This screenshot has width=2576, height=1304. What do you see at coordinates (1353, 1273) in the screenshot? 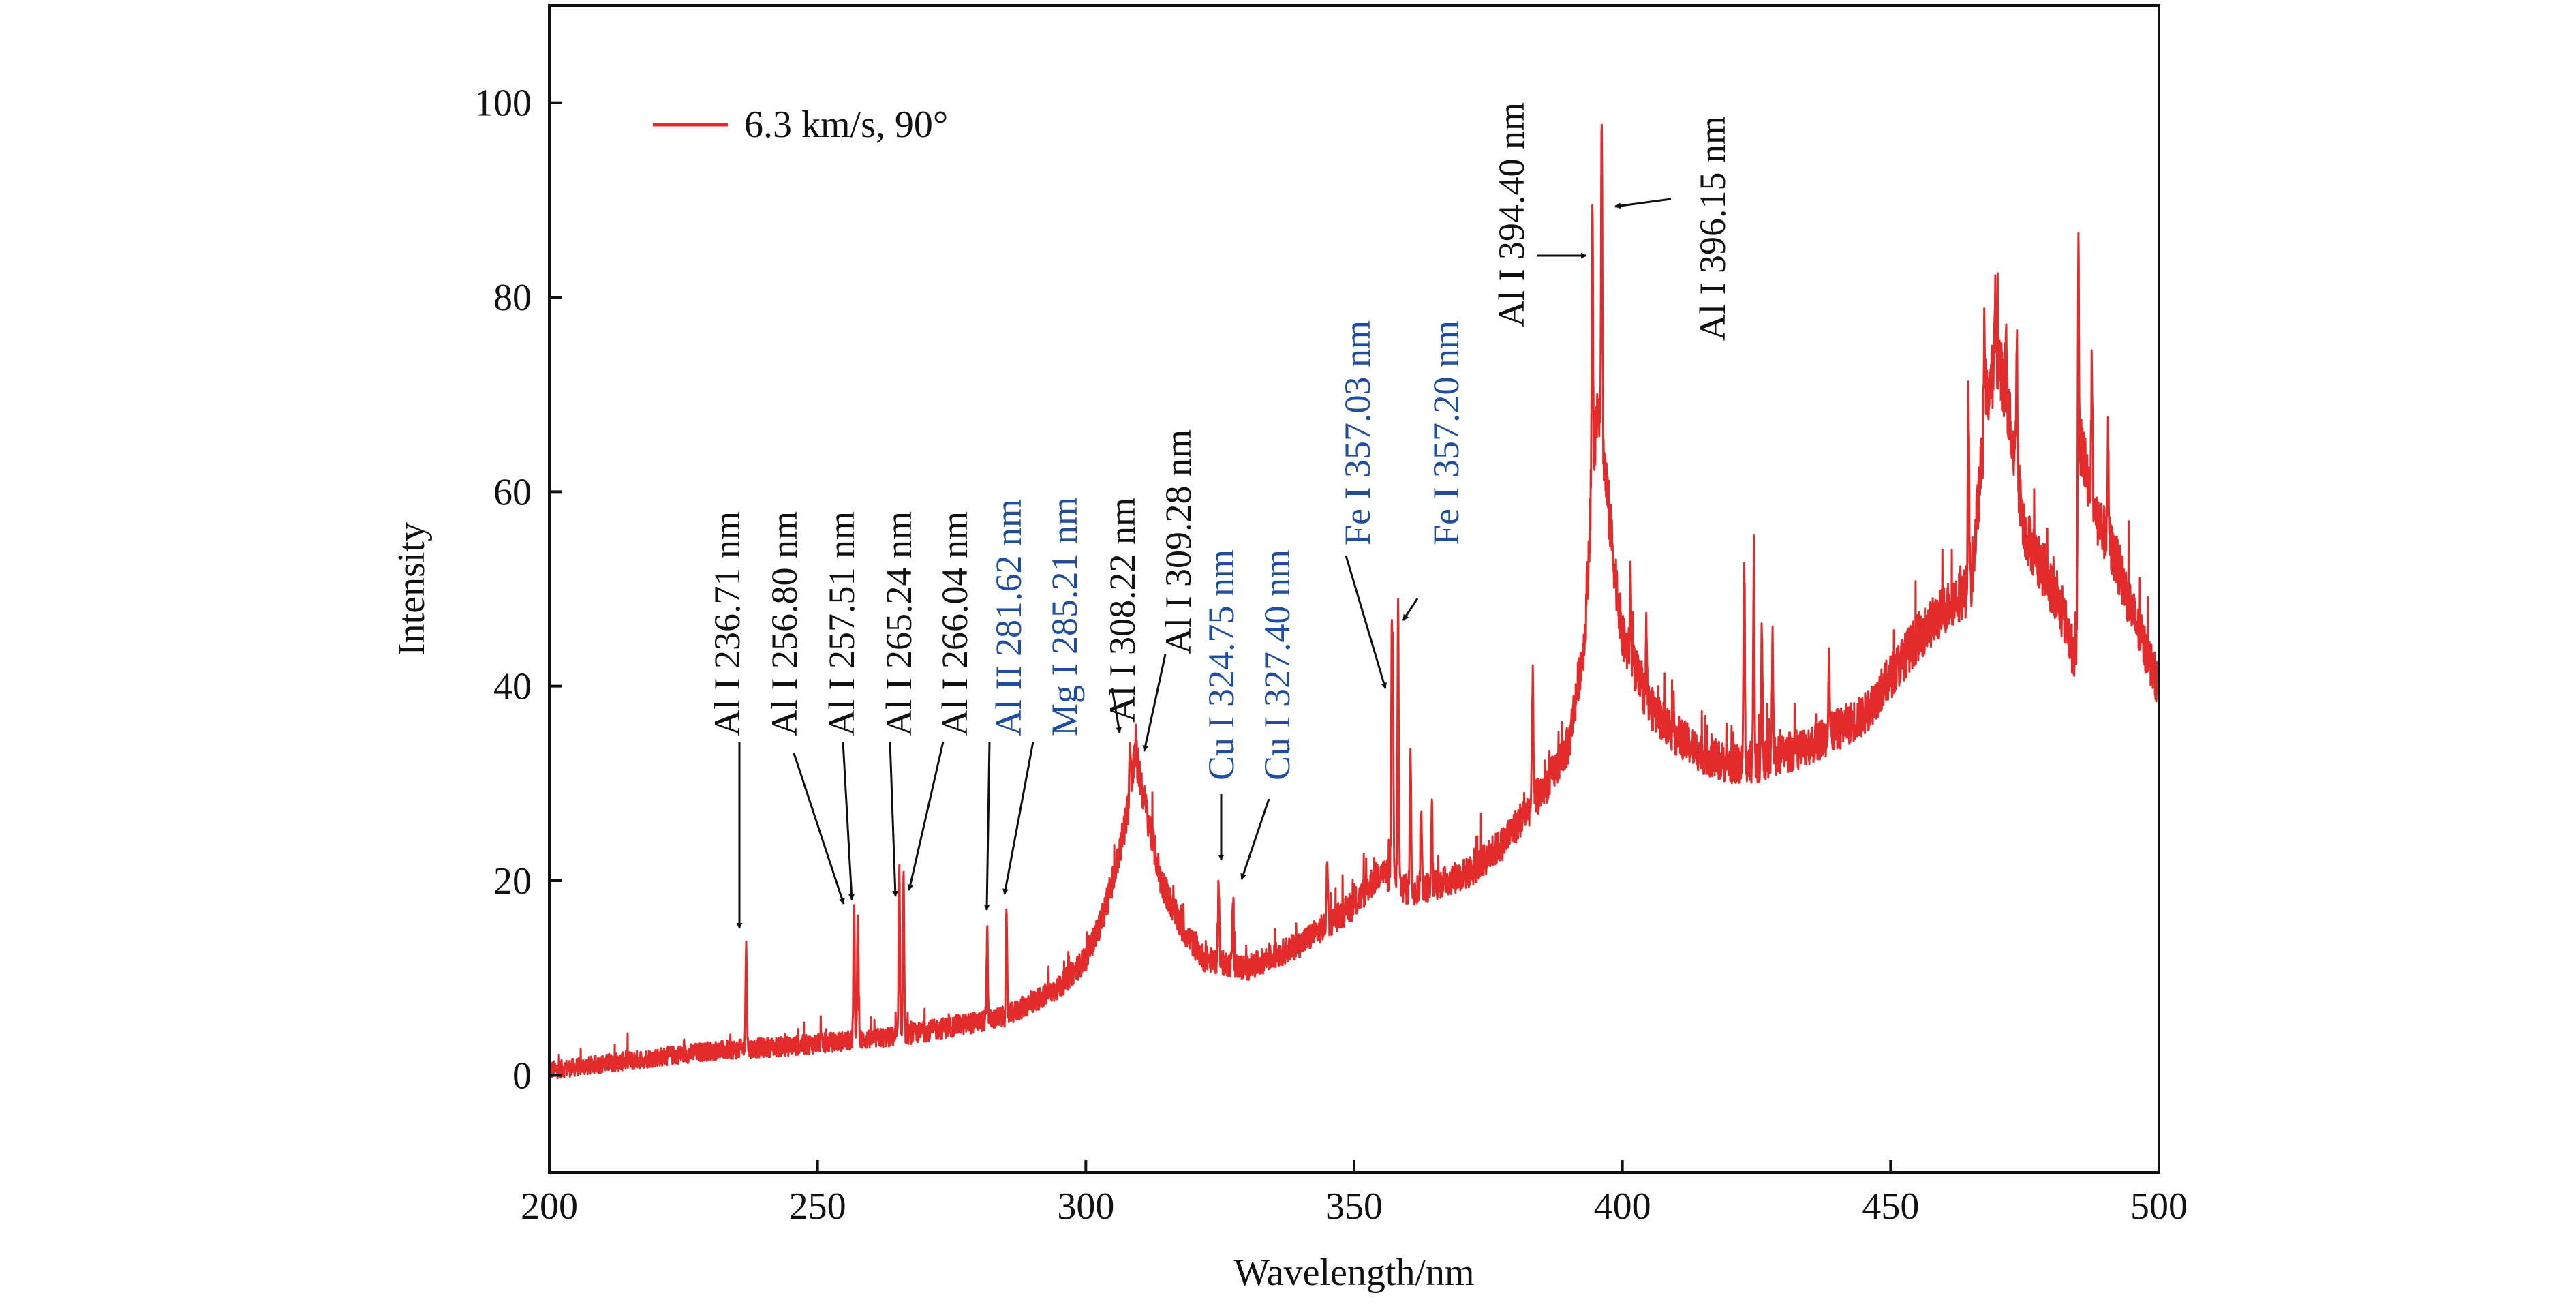
I see `x-axis-label: Wavelength/nm` at bounding box center [1353, 1273].